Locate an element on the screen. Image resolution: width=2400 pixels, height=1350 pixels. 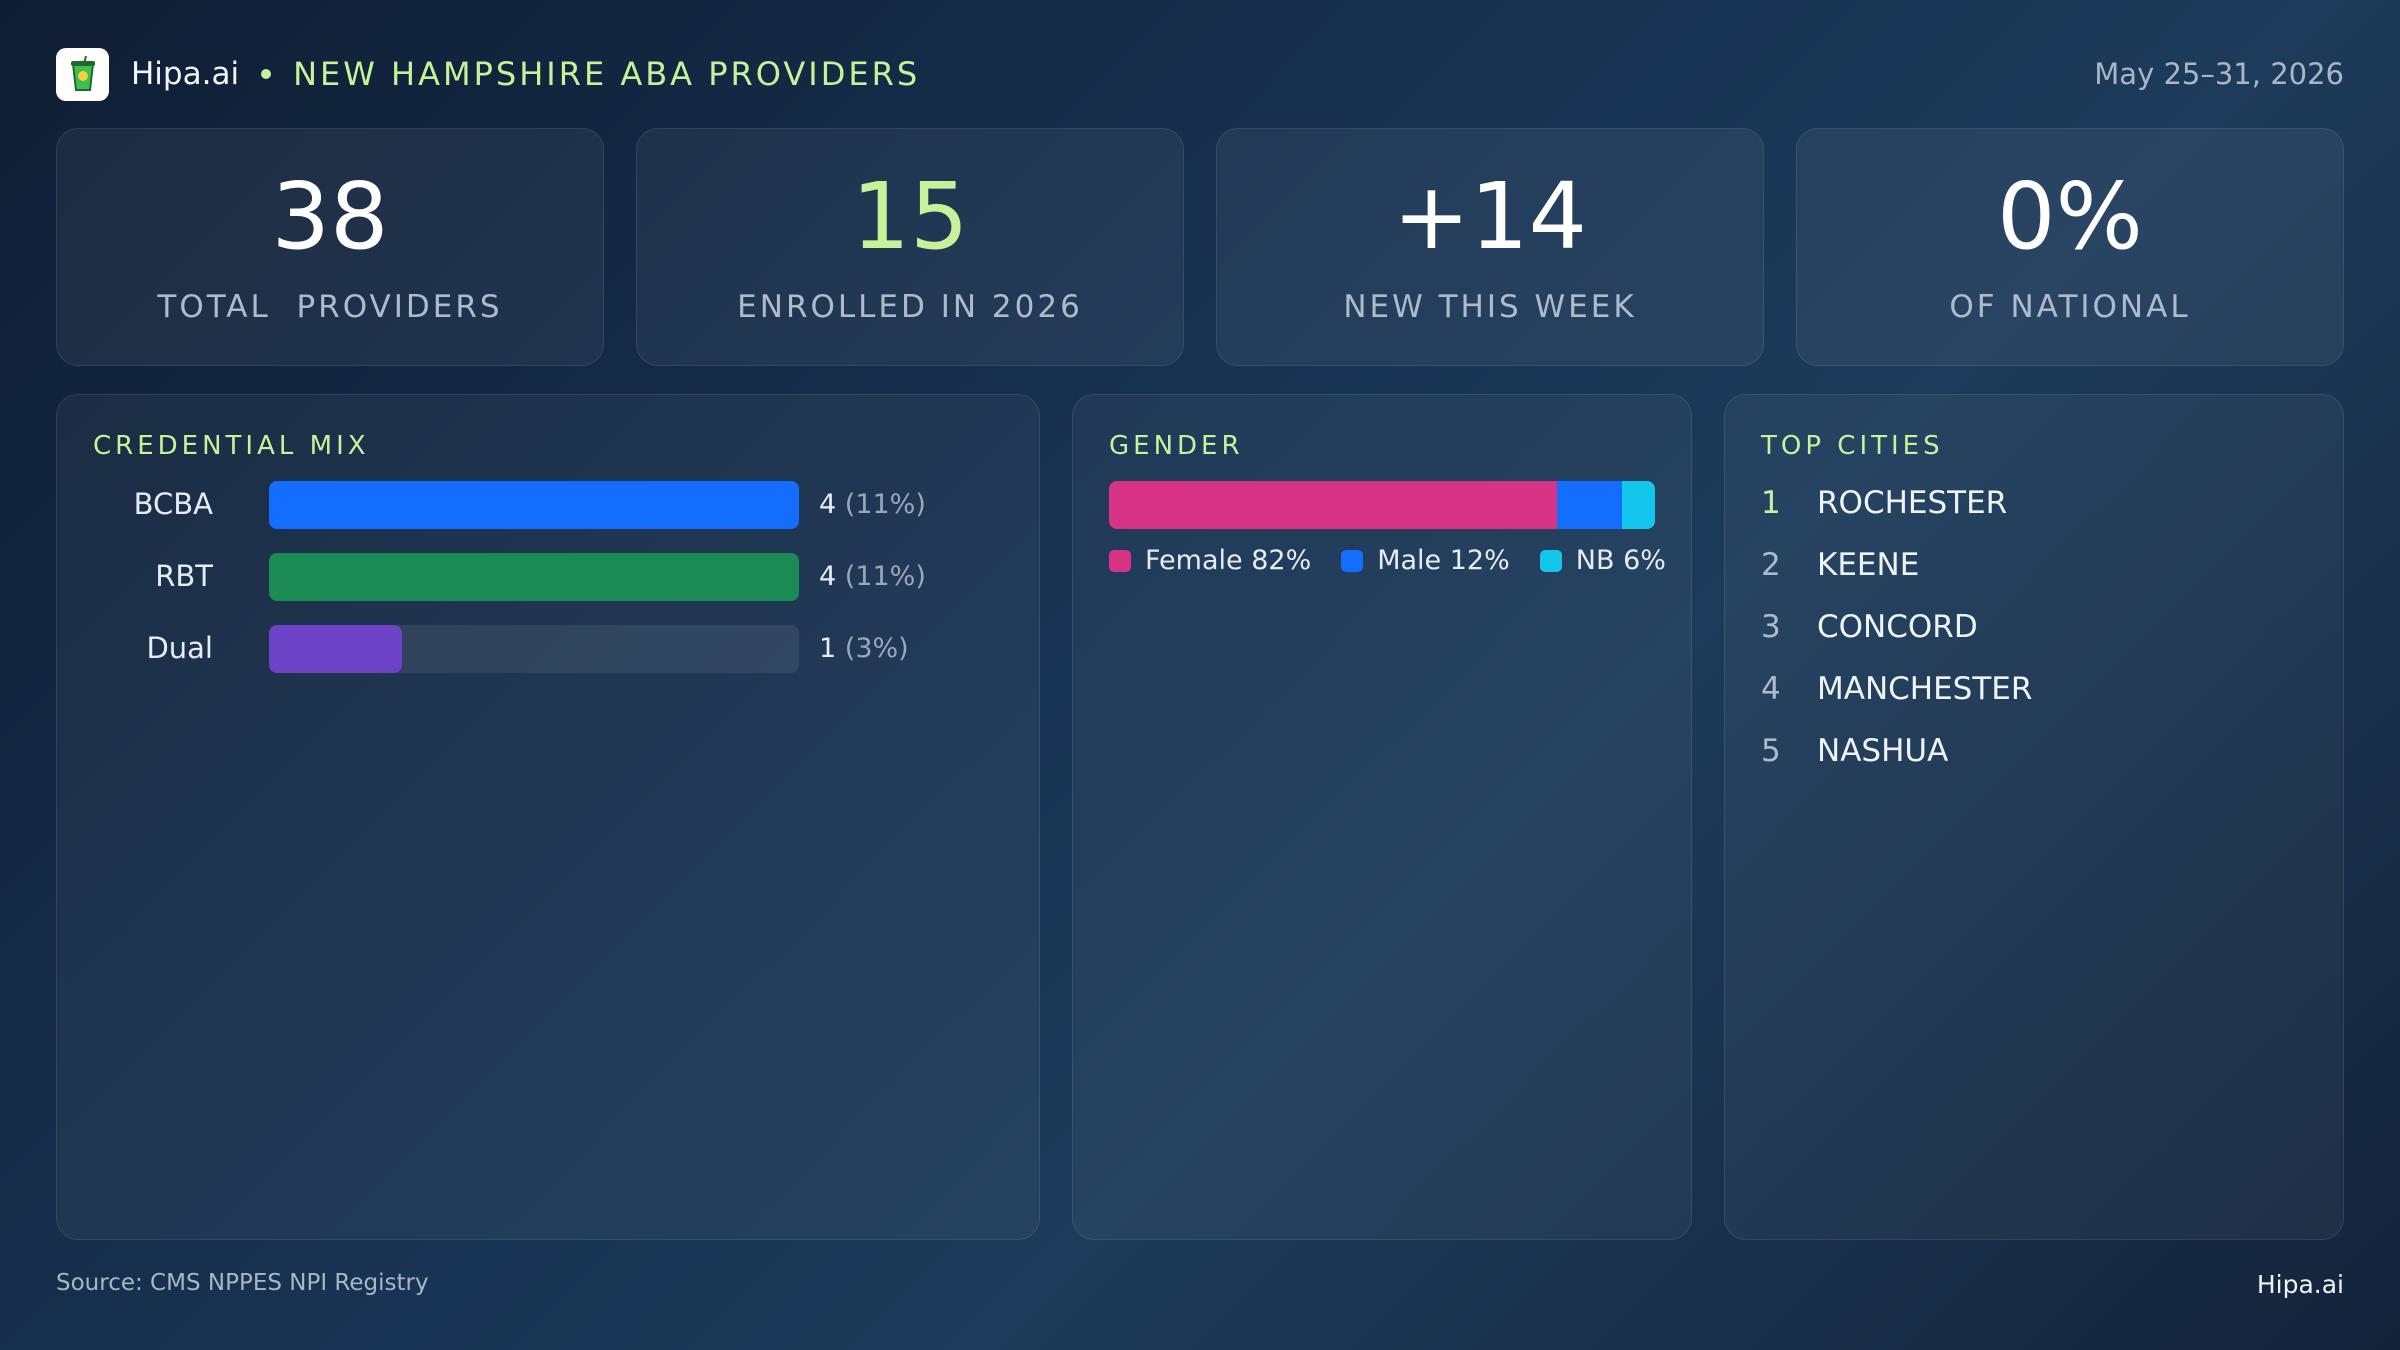
cup-icon is located at coordinates (82, 73).